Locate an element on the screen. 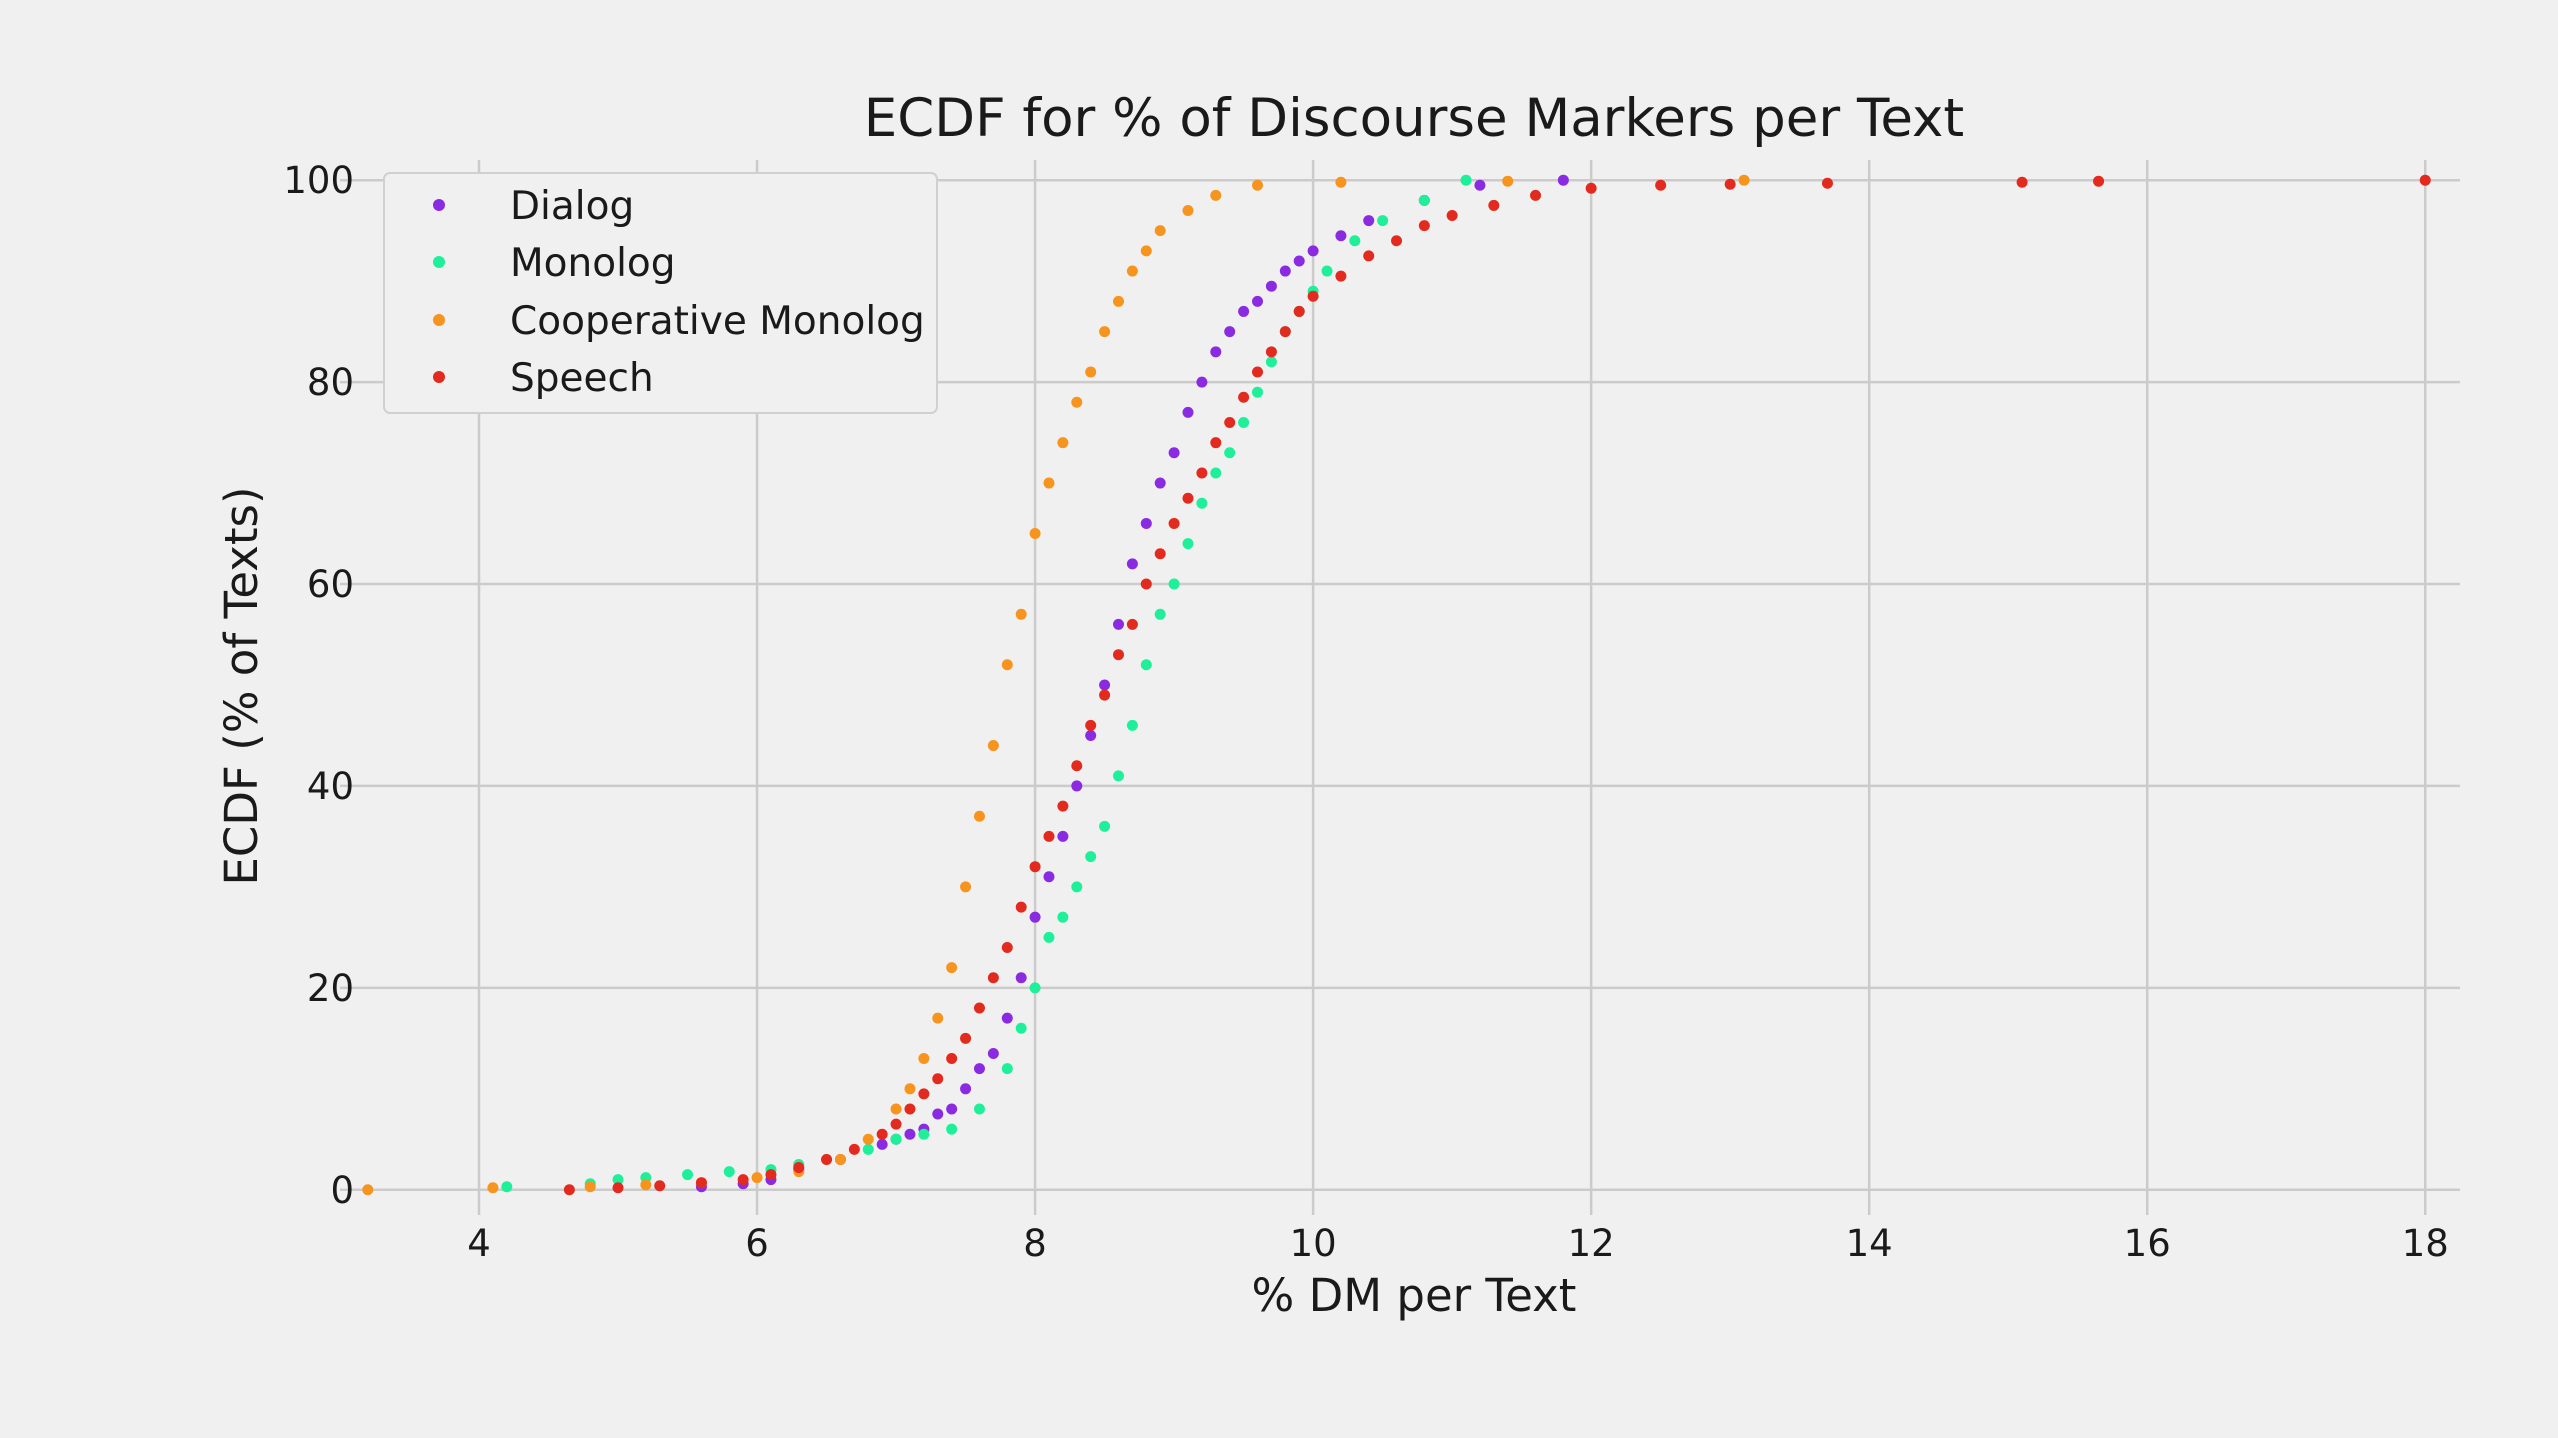 The width and height of the screenshot is (2558, 1438). y-tick-label: 80 is located at coordinates (330, 382).